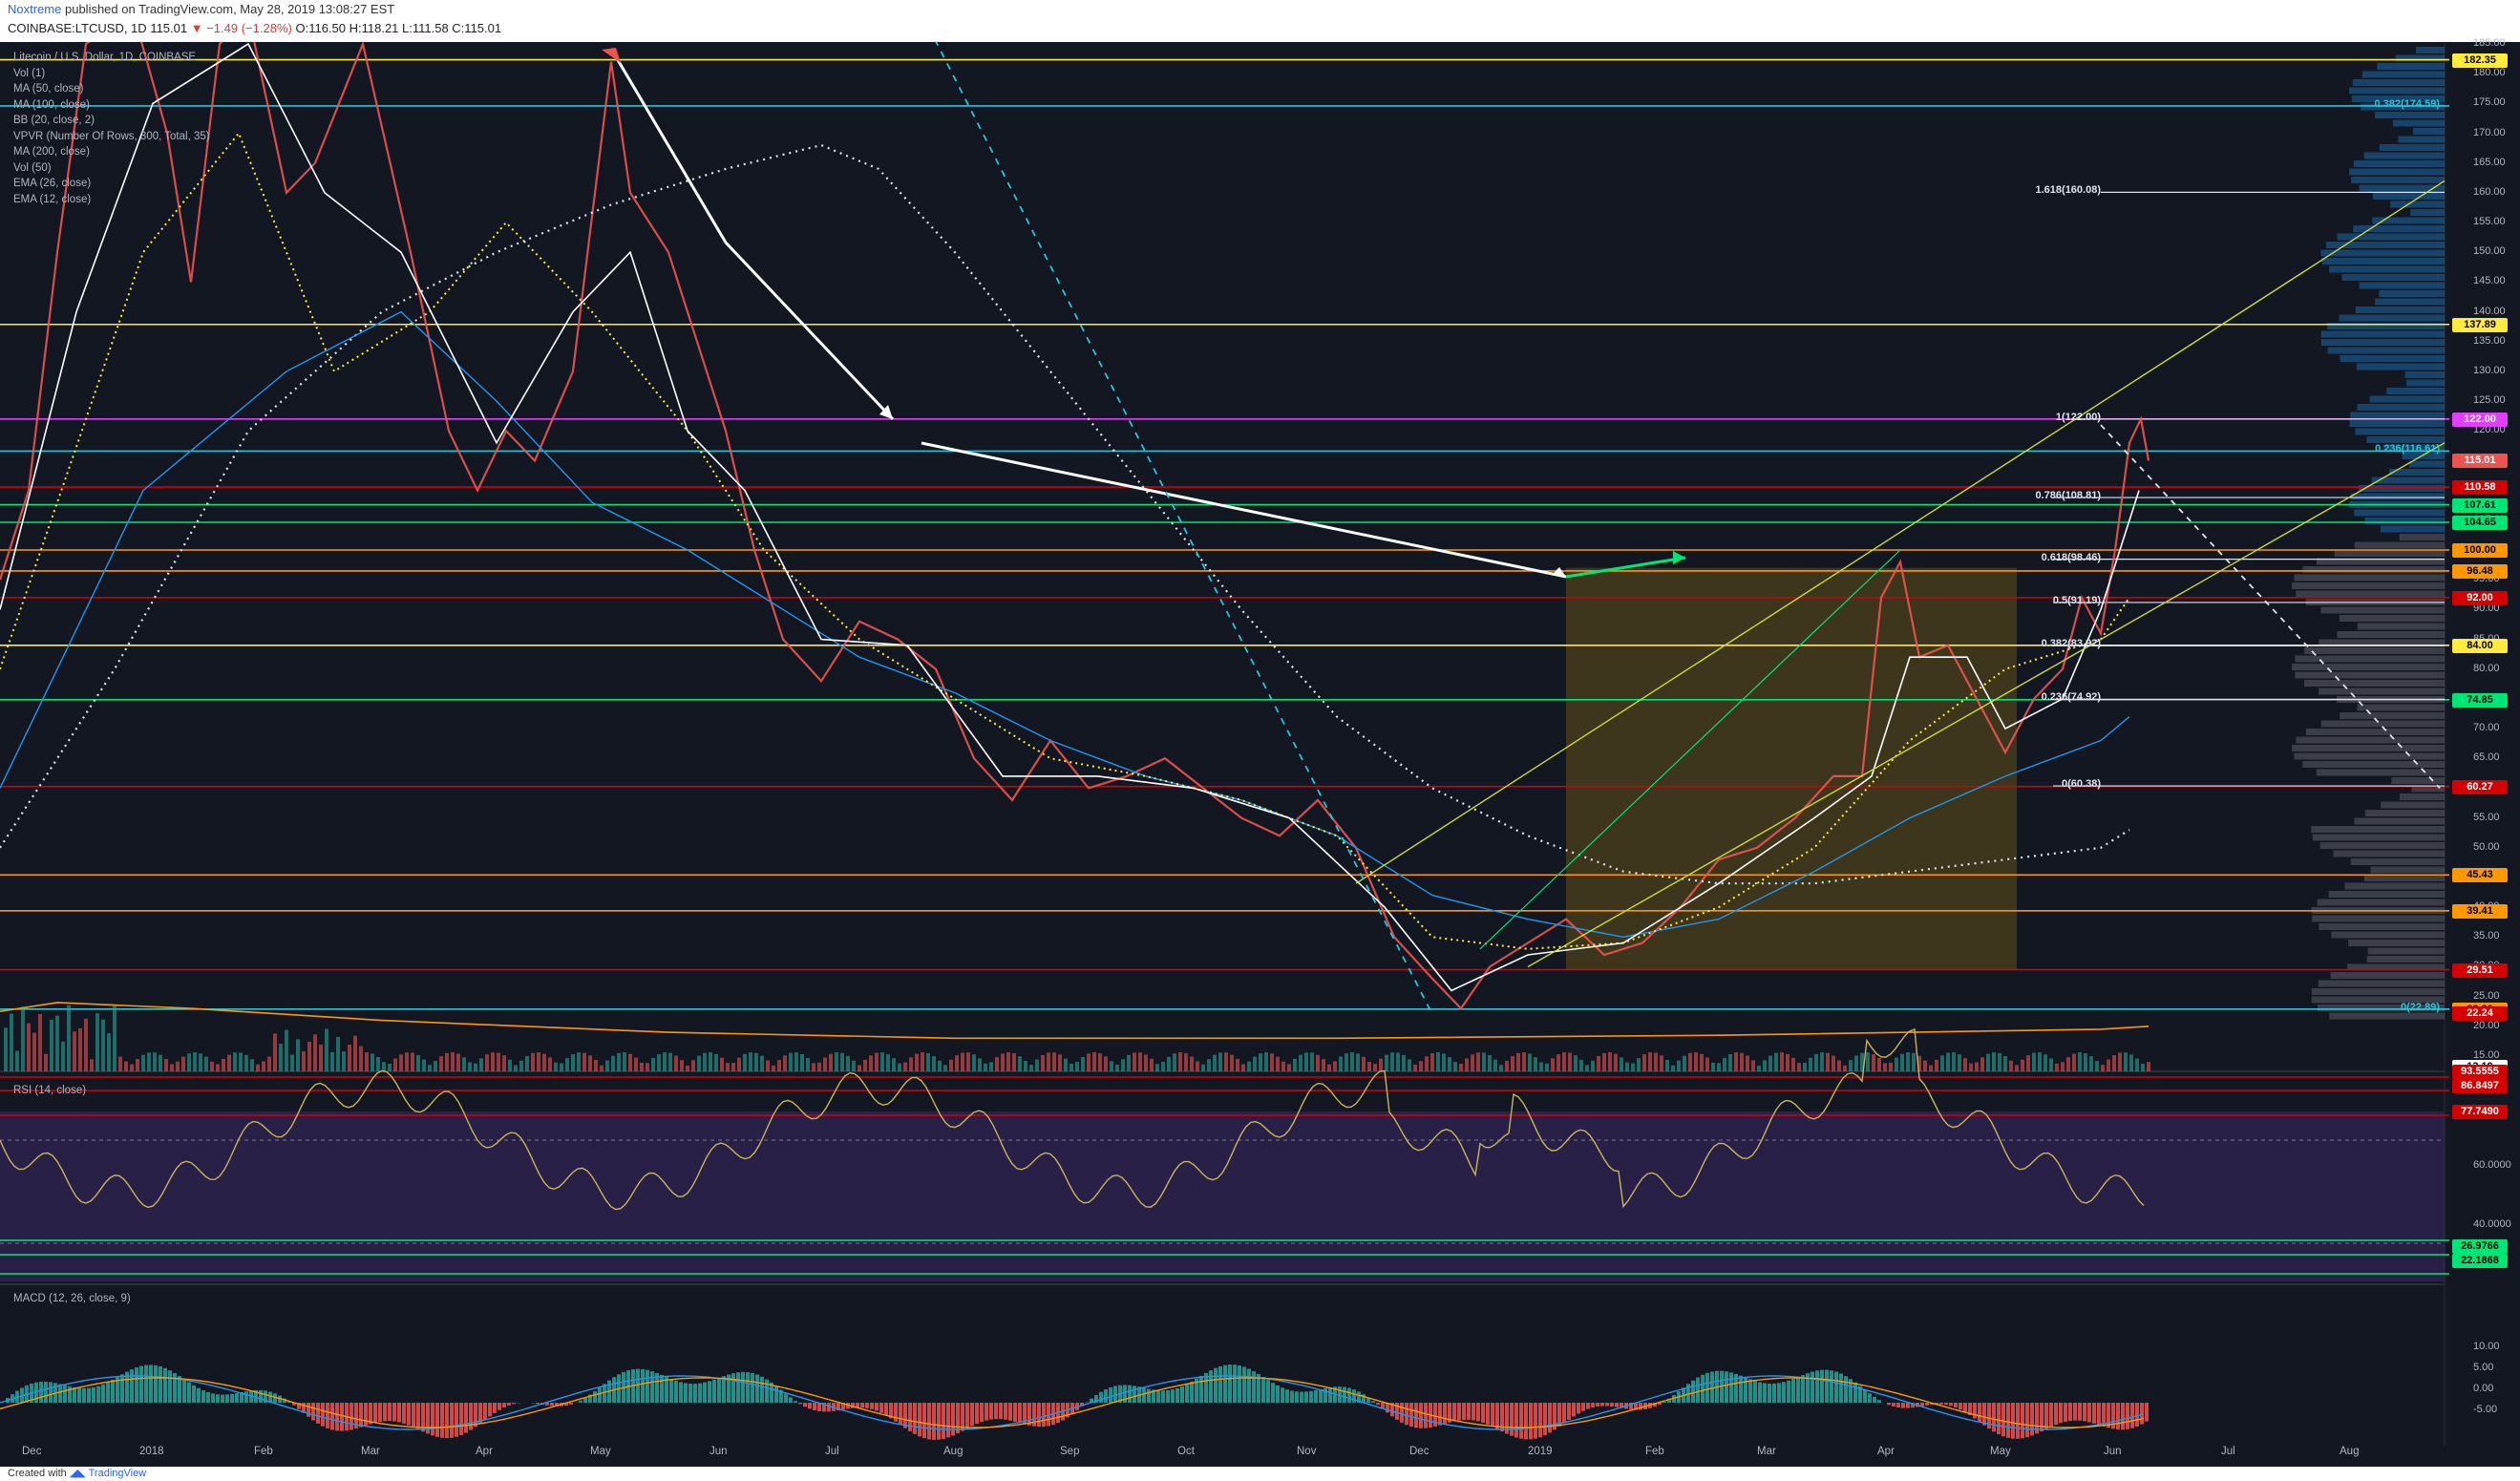 This screenshot has height=1481, width=2520. I want to click on rsi-label: RSI (14, close), so click(50, 1090).